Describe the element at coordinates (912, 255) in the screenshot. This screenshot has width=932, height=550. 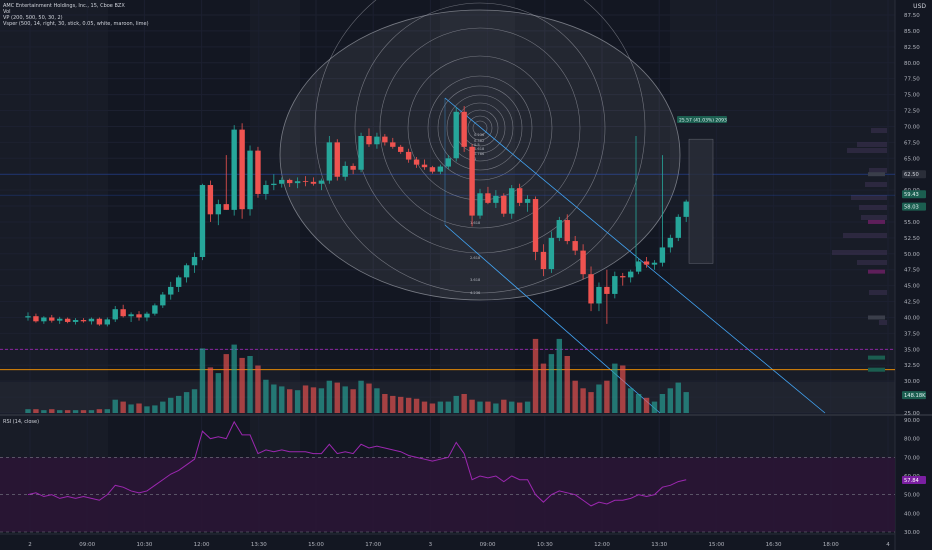
I see `price-tick-label: 50.00` at that location.